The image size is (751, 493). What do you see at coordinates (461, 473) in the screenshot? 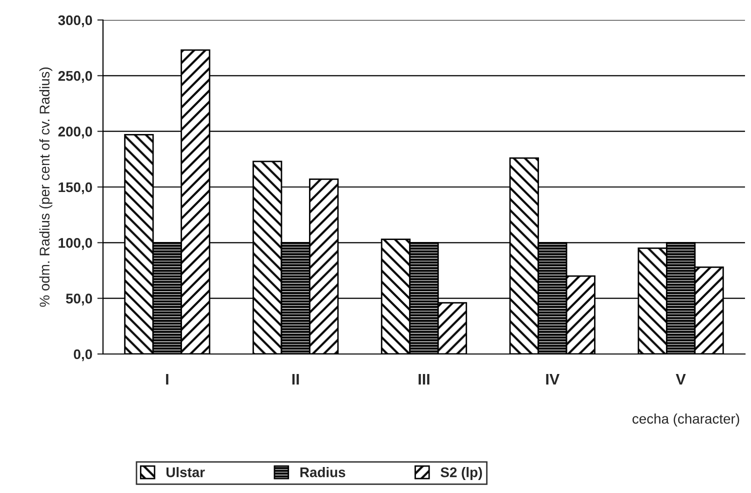
I see `legend-label: S2 (lp)` at bounding box center [461, 473].